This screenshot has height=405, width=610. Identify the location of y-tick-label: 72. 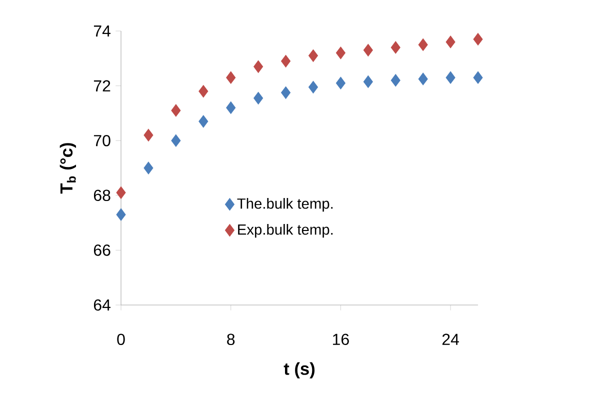
(102, 86).